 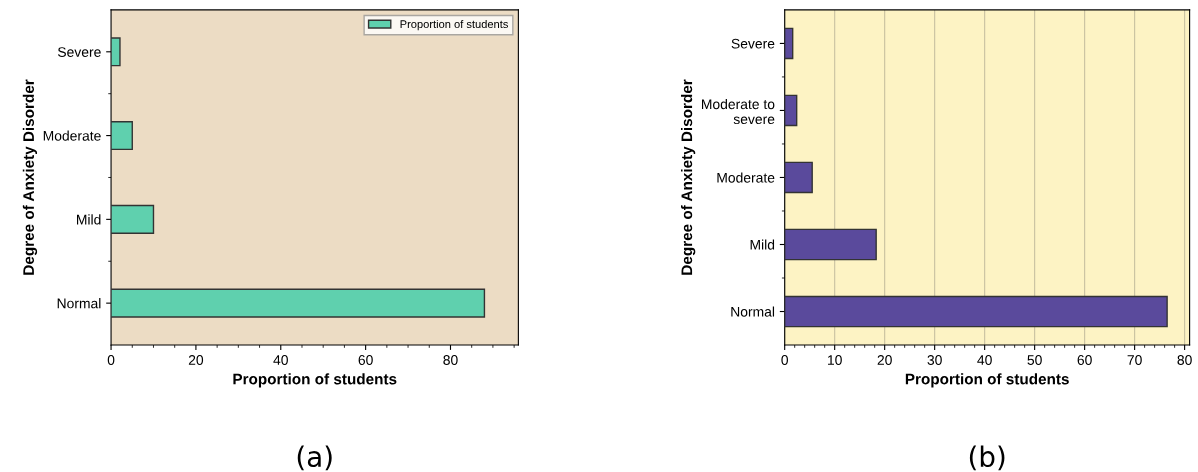 What do you see at coordinates (738, 111) in the screenshot?
I see `y-tick-label: Moderate to severe` at bounding box center [738, 111].